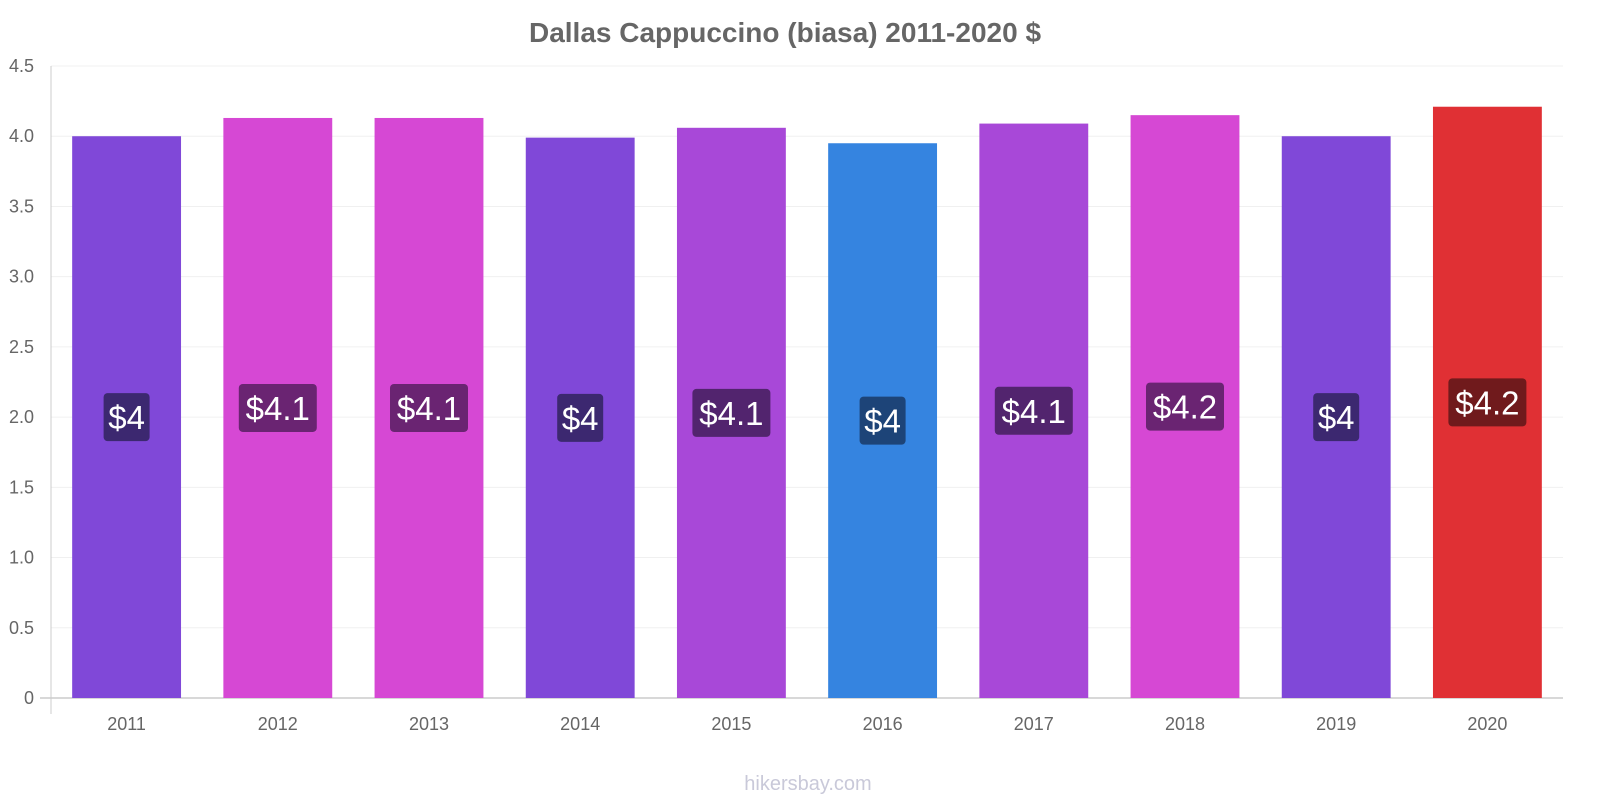 This screenshot has height=800, width=1600. What do you see at coordinates (1487, 724) in the screenshot?
I see `x-tick-label: 2020` at bounding box center [1487, 724].